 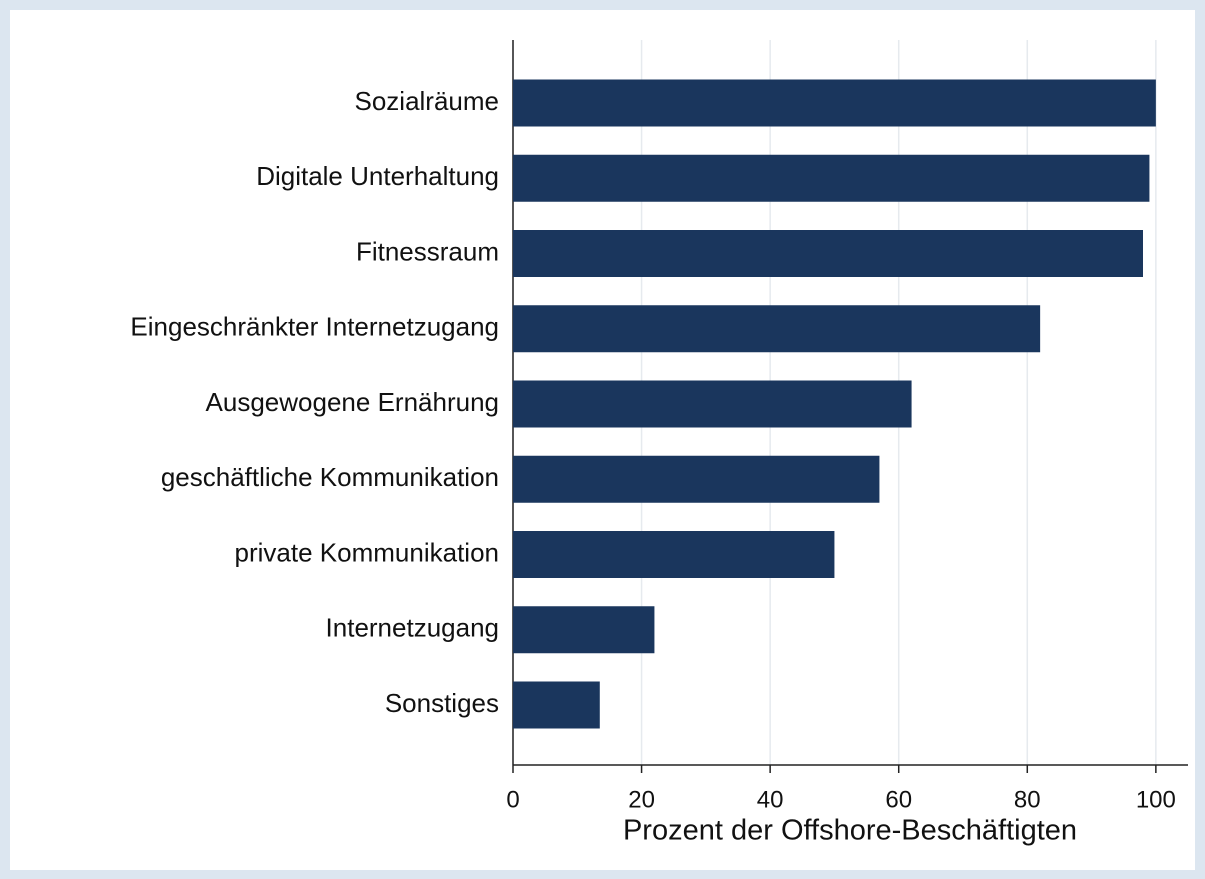 What do you see at coordinates (330, 477) in the screenshot?
I see `y-tick-label: geschäftliche Kommunikation` at bounding box center [330, 477].